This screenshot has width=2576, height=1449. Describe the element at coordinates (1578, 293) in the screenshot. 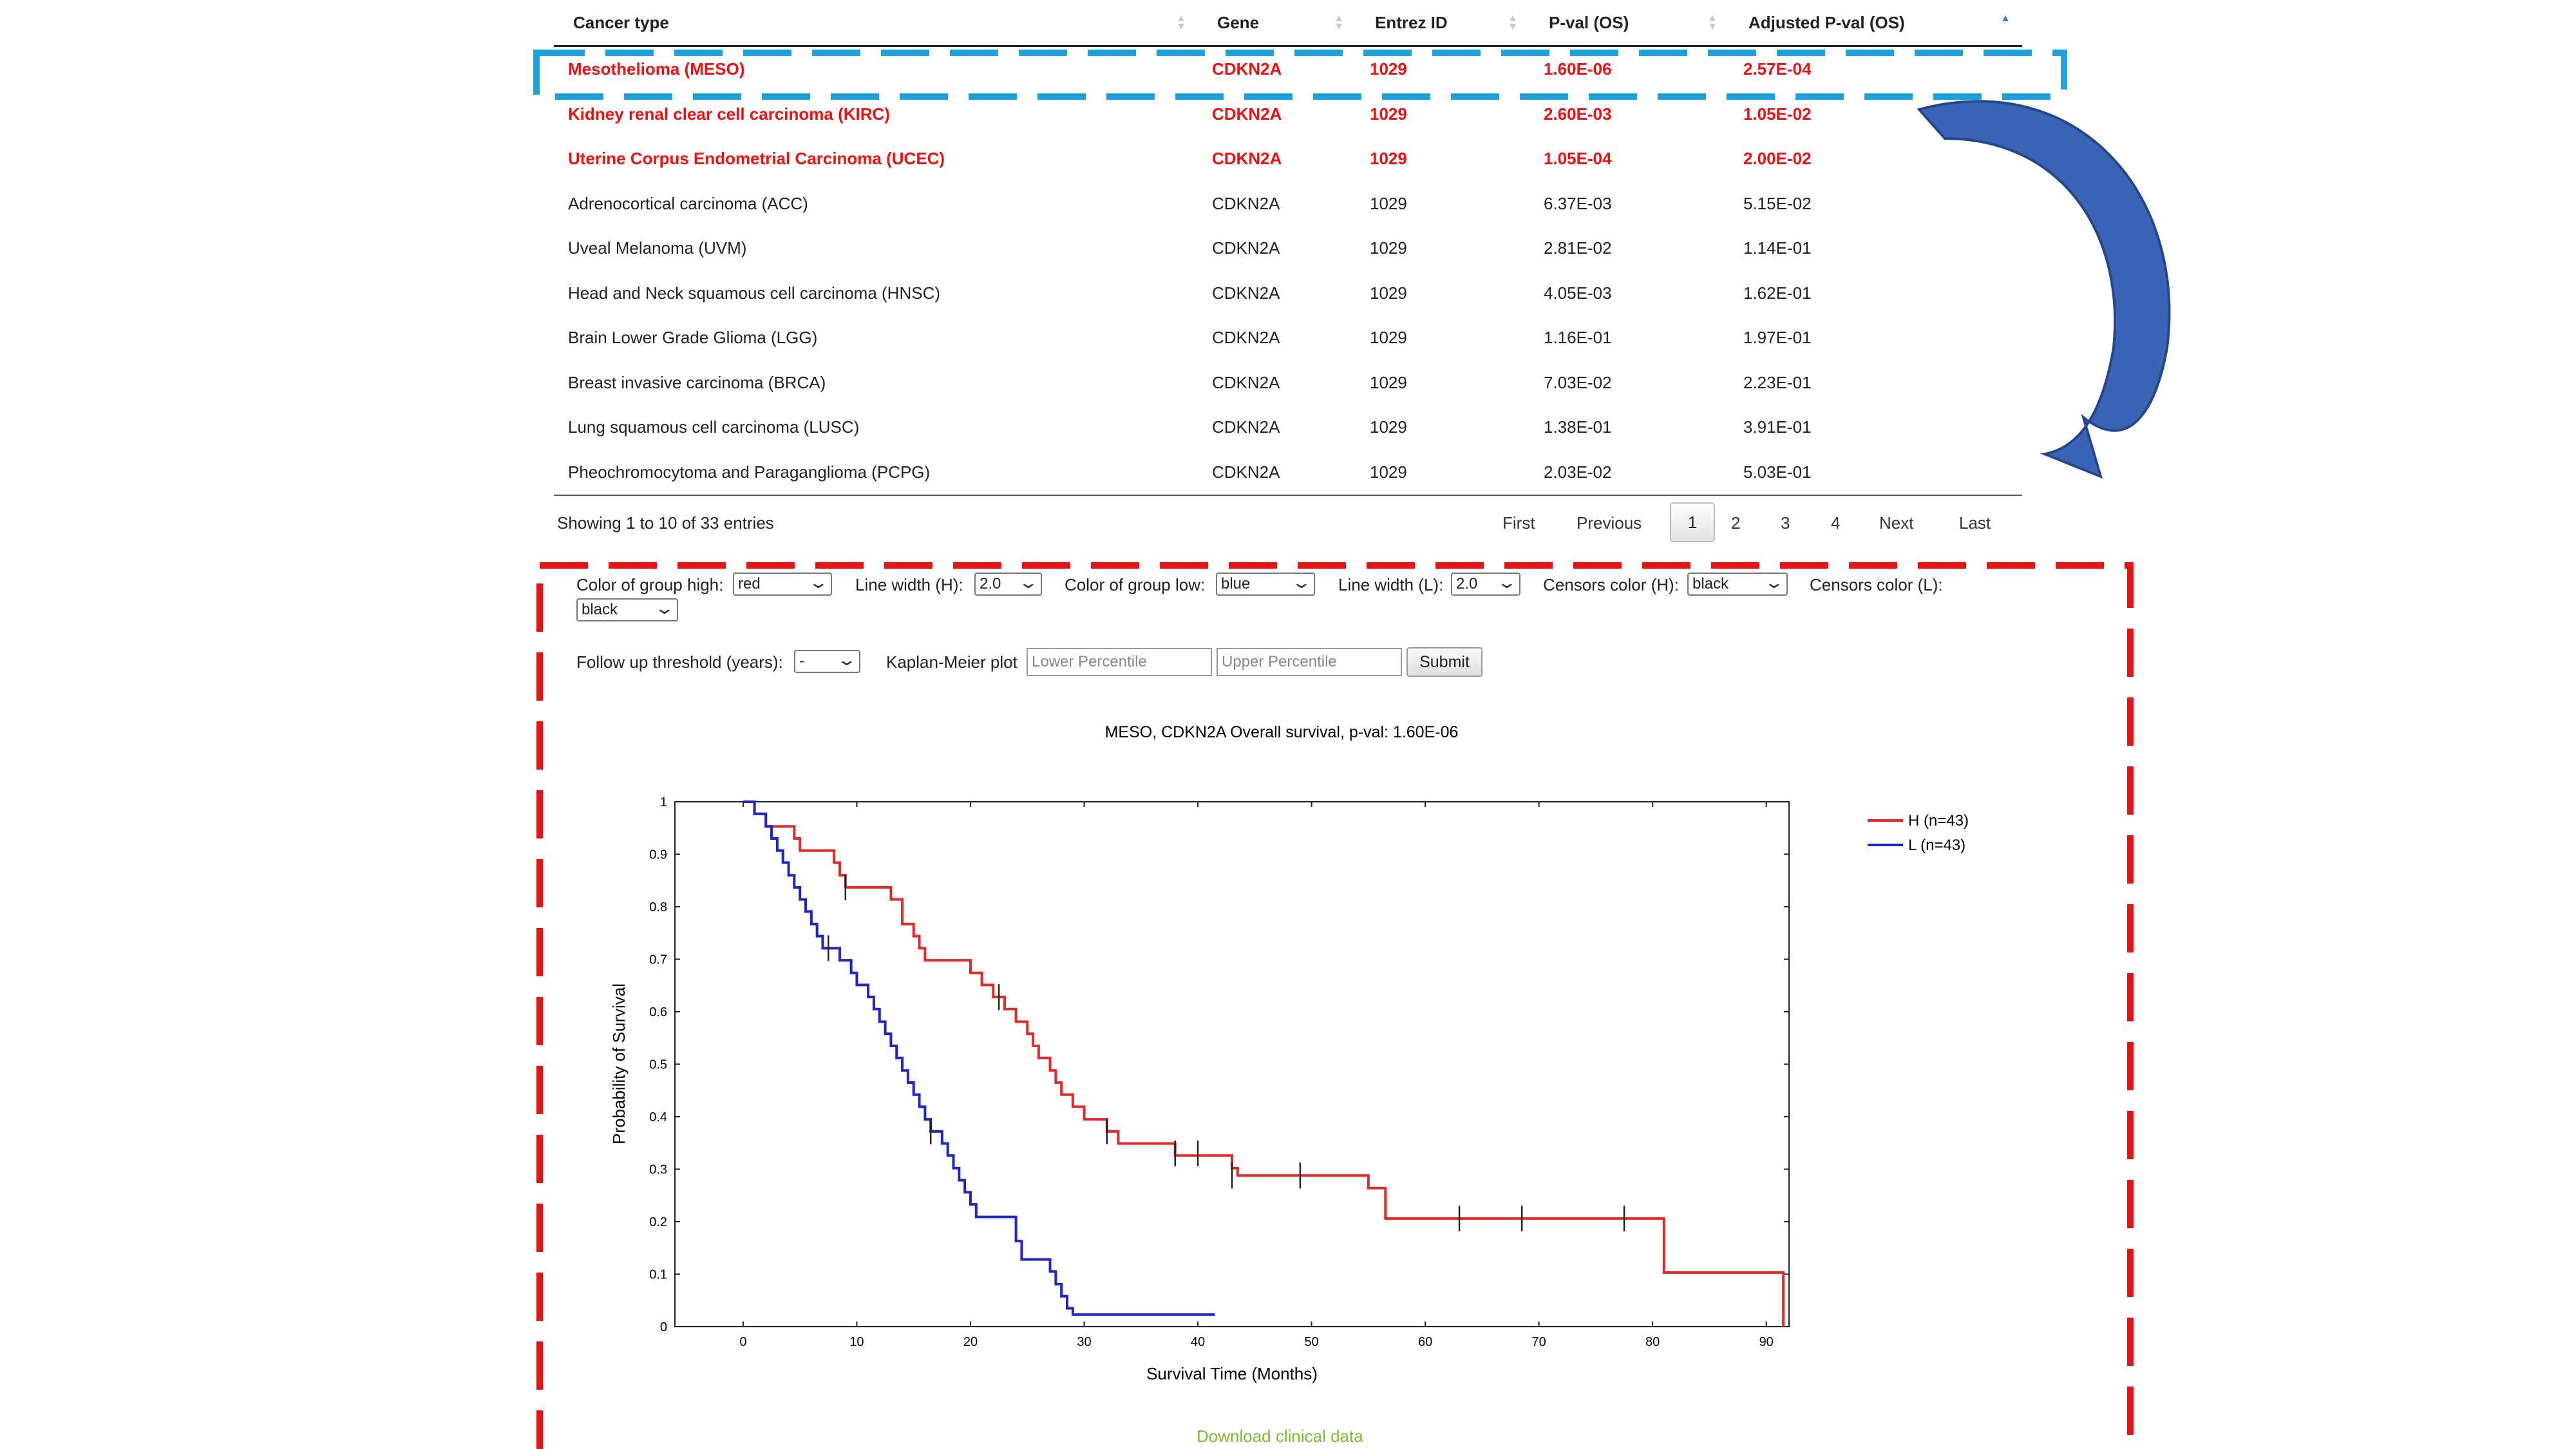

I see `cell-pval: 4.05E-03` at that location.